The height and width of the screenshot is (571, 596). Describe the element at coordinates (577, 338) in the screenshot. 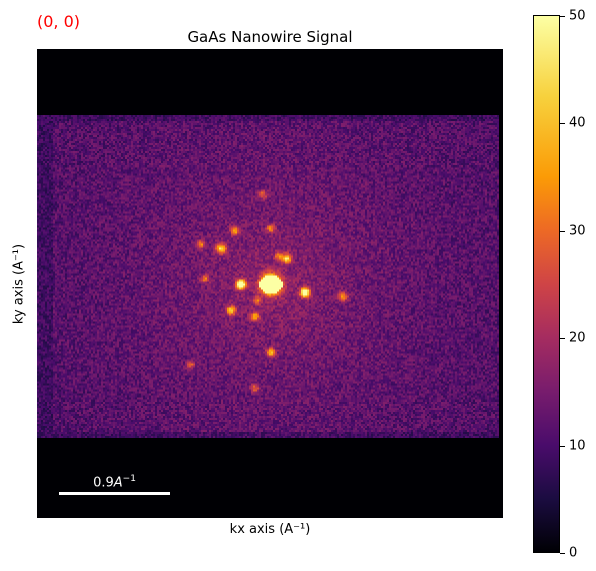

I see `colorbar-tick-label: 20` at that location.